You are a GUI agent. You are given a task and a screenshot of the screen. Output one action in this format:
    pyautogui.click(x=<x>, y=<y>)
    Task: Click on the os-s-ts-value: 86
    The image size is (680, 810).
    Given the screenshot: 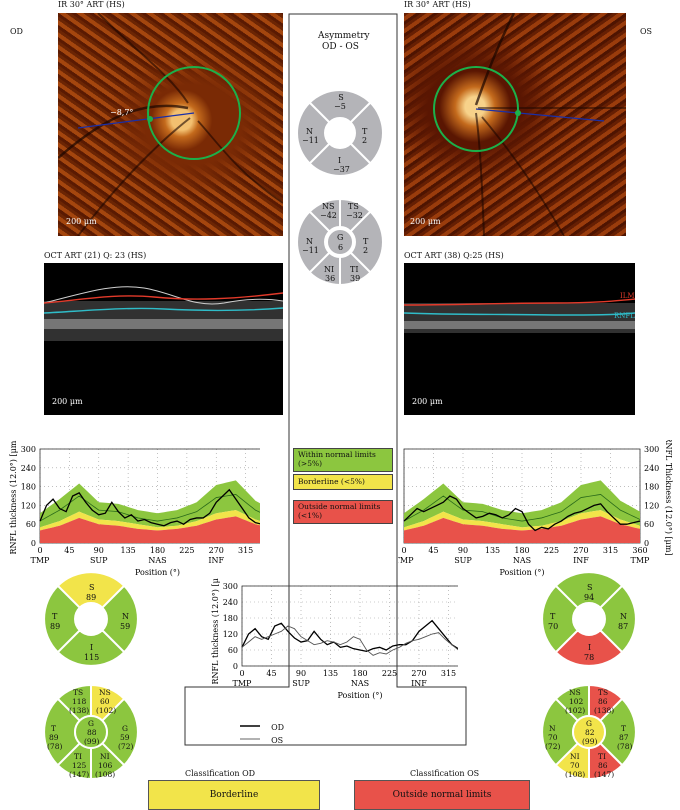 What is the action you would take?
    pyautogui.click(x=603, y=701)
    